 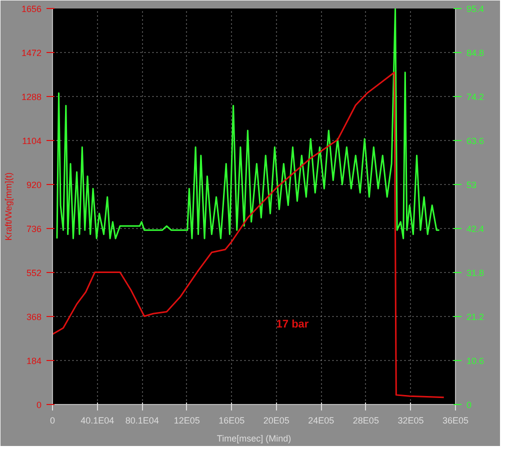 I want to click on y-tick-label: 184, so click(x=34, y=361).